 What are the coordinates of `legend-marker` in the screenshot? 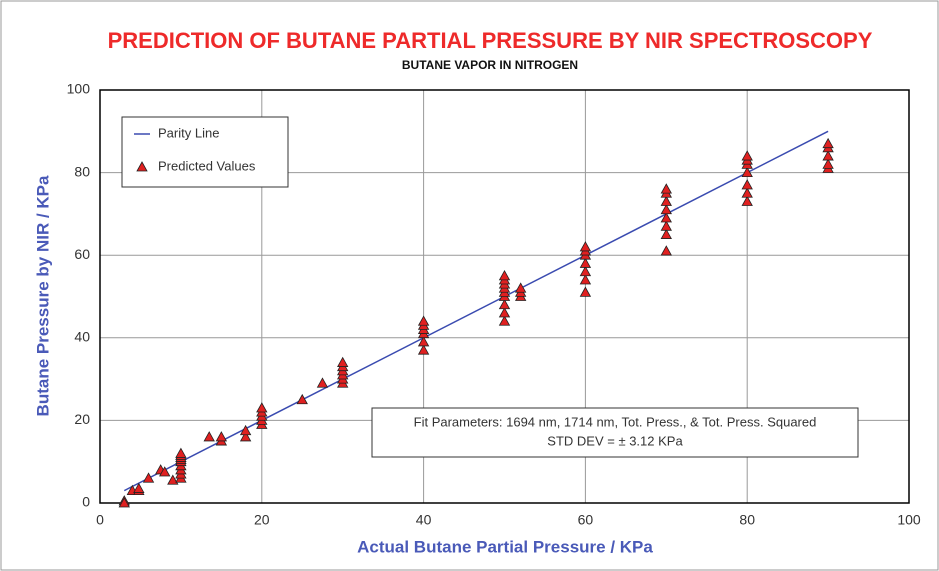 It's located at (142, 166).